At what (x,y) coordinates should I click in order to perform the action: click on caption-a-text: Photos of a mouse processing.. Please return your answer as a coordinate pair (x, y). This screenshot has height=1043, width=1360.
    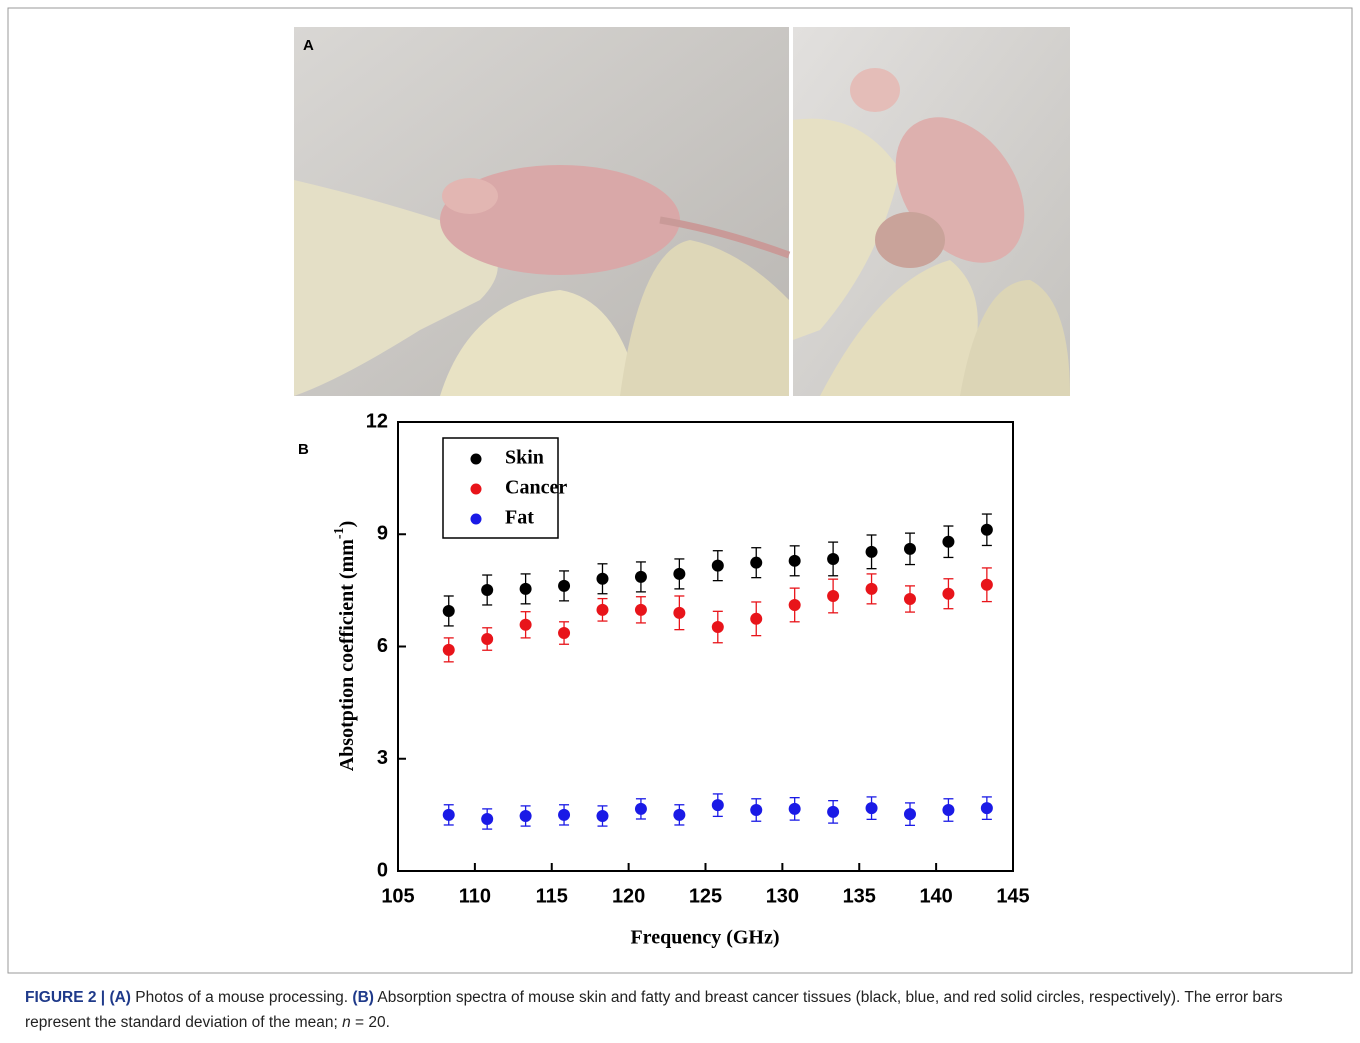
    Looking at the image, I should click on (241, 997).